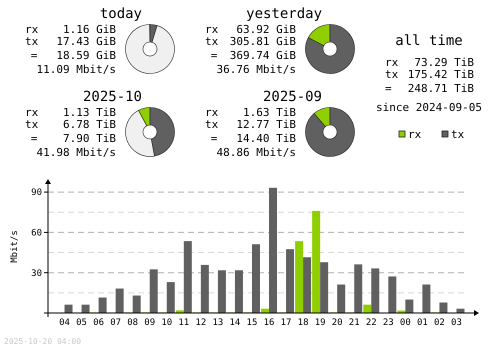 The height and width of the screenshot is (348, 500). I want to click on text: rx 1.63 TiB, so click(250, 112).